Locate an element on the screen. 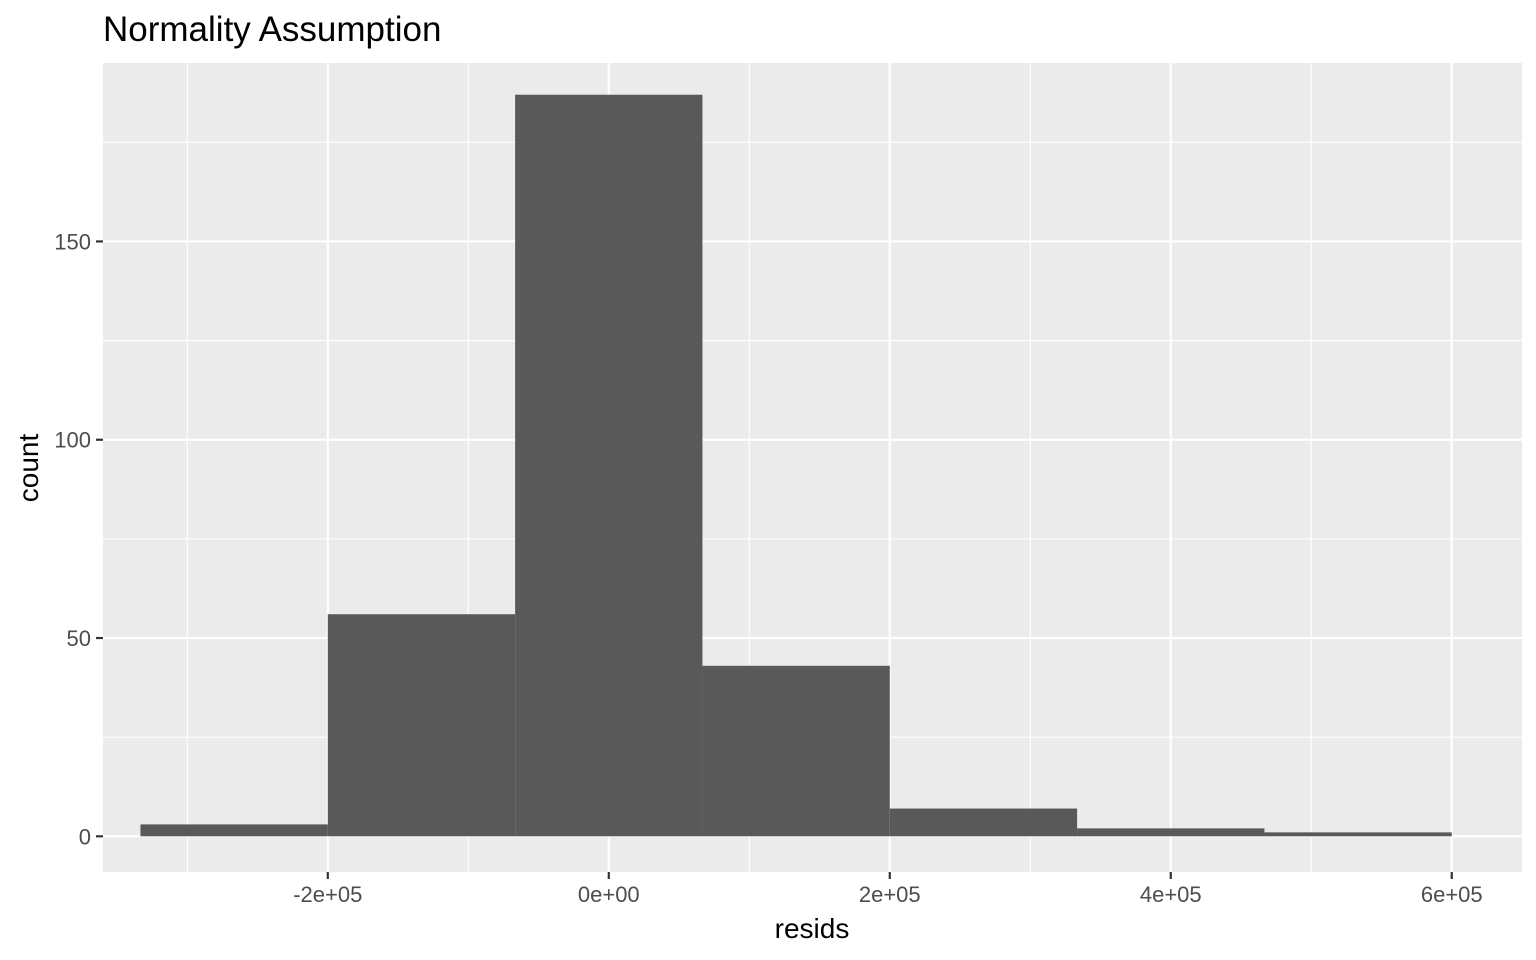  x-tick-label: 4e+05 is located at coordinates (1171, 894).